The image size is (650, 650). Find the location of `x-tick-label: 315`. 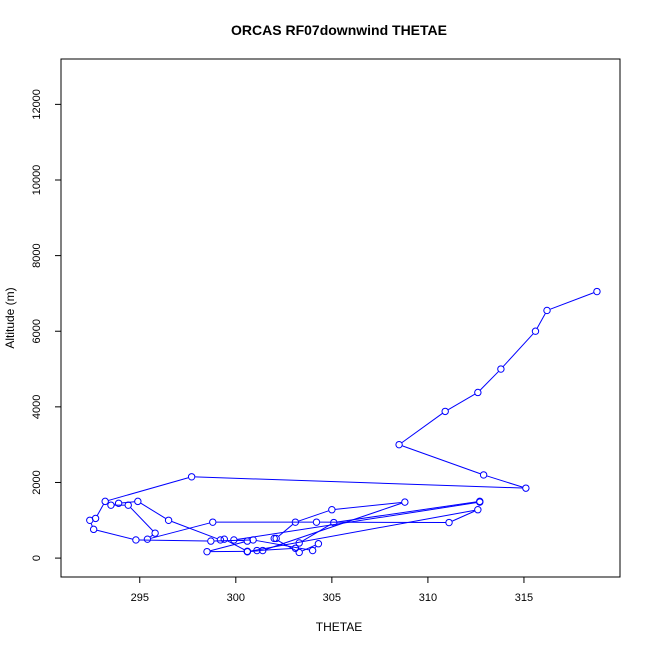

x-tick-label: 315 is located at coordinates (524, 598).